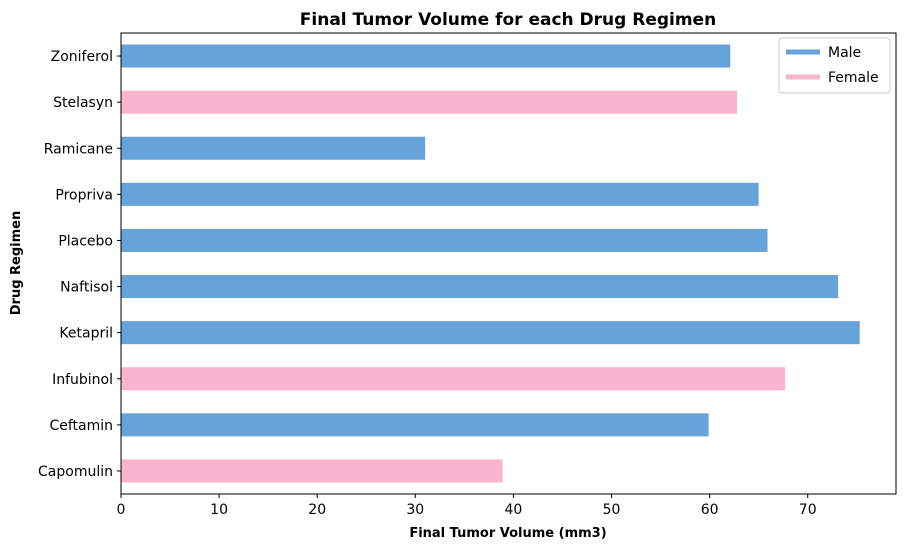 The image size is (906, 549). Describe the element at coordinates (844, 53) in the screenshot. I see `legend-label-male: Male` at that location.